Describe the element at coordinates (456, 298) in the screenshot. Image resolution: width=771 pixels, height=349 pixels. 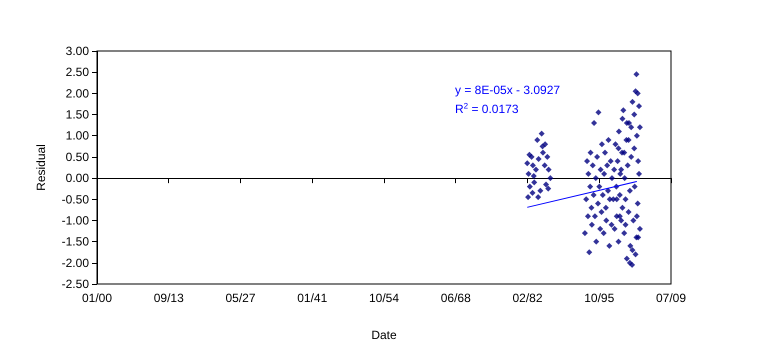
I see `x-tick-label: 06/68` at that location.